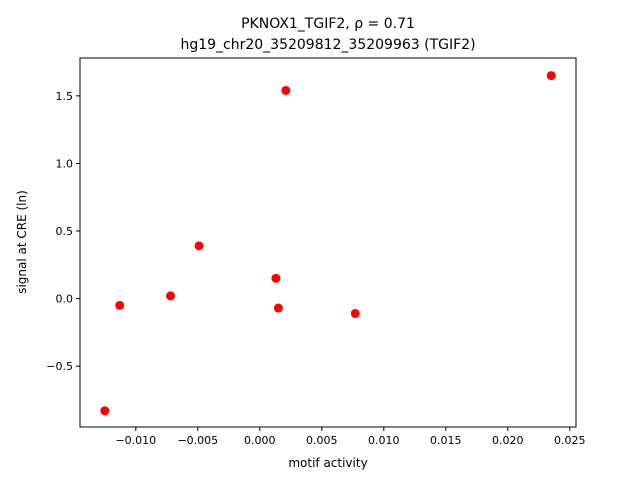 Image resolution: width=640 pixels, height=480 pixels. What do you see at coordinates (65, 96) in the screenshot?
I see `y-tick-label: 1.5` at bounding box center [65, 96].